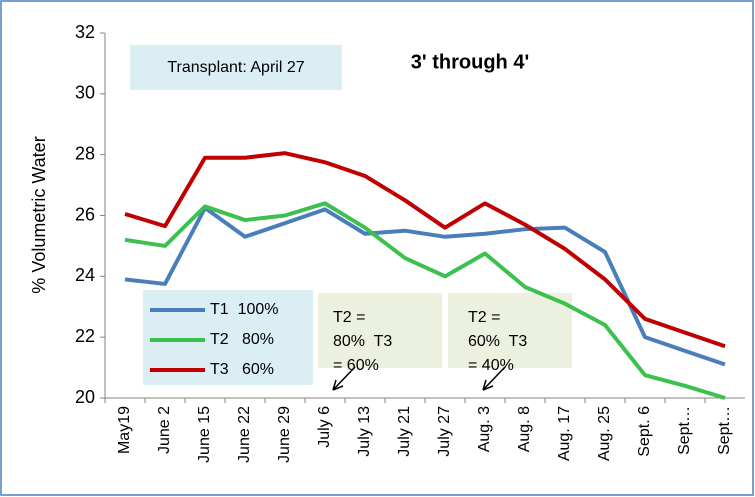 The height and width of the screenshot is (497, 755). Describe the element at coordinates (444, 431) in the screenshot. I see `x-tick-label: July 27` at that location.